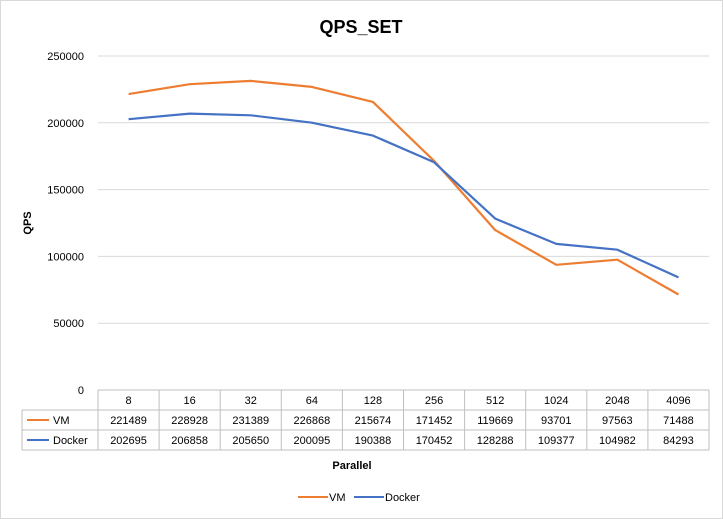 The image size is (723, 519). Describe the element at coordinates (556, 421) in the screenshot. I see `data-label: 93701` at that location.